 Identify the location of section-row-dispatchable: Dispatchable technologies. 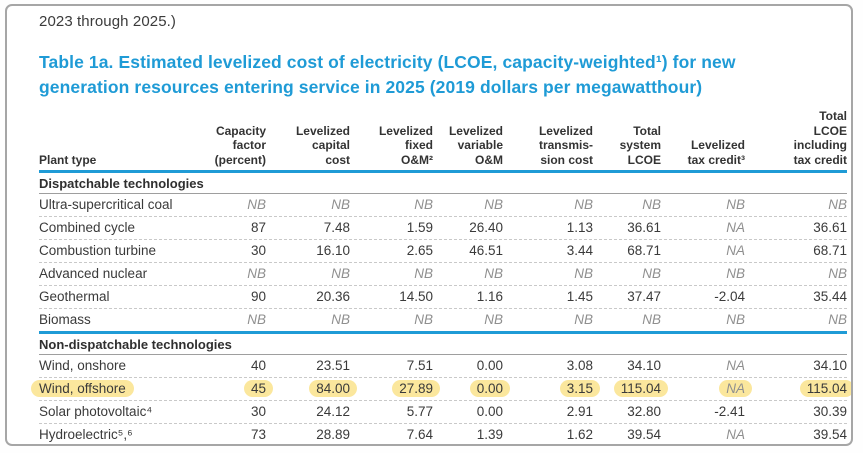
(443, 183).